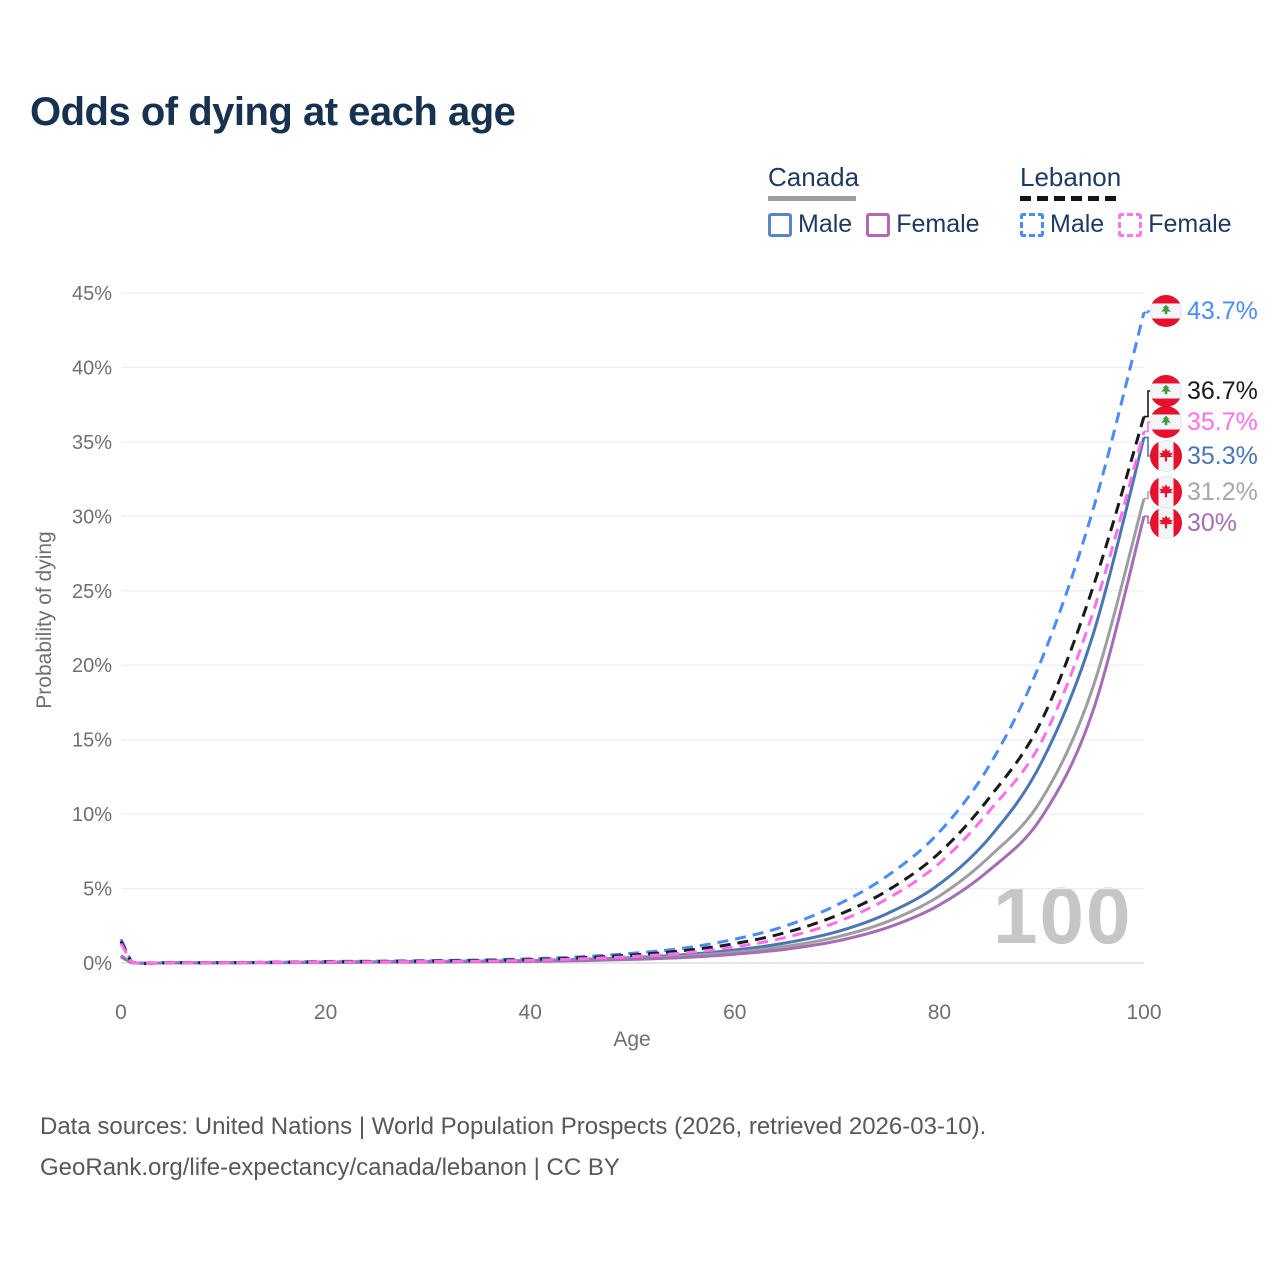 The width and height of the screenshot is (1280, 1280). I want to click on annotation-value: 30%, so click(1212, 522).